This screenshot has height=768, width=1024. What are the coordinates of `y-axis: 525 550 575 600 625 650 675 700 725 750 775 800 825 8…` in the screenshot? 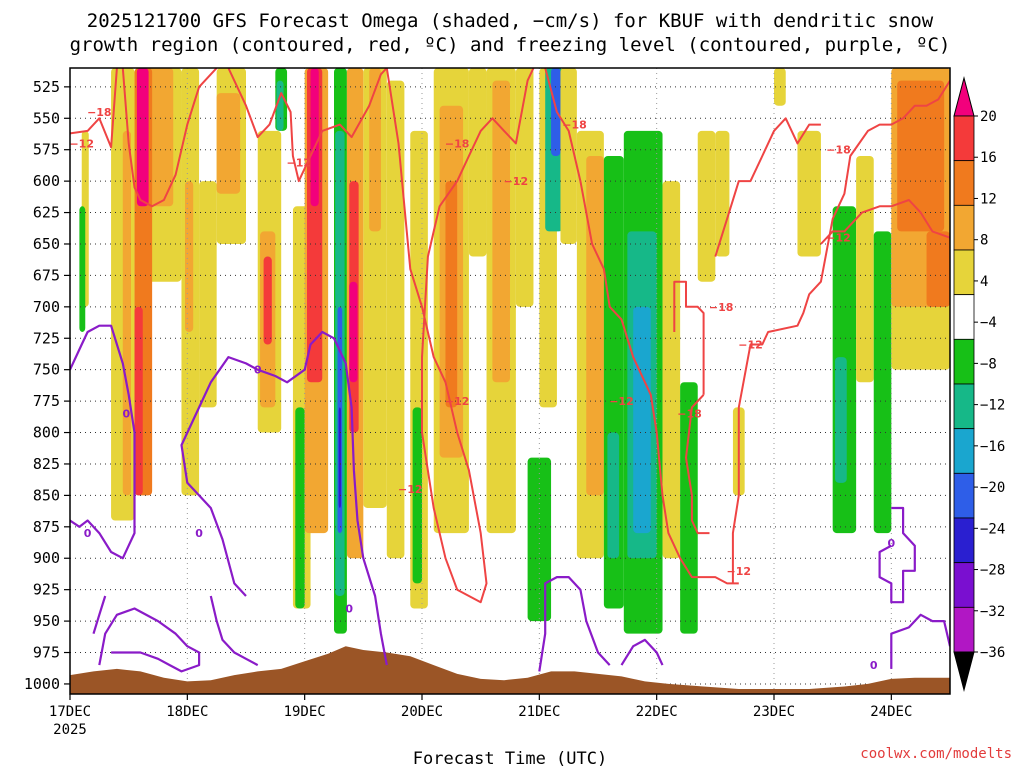 It's located at (47, 385).